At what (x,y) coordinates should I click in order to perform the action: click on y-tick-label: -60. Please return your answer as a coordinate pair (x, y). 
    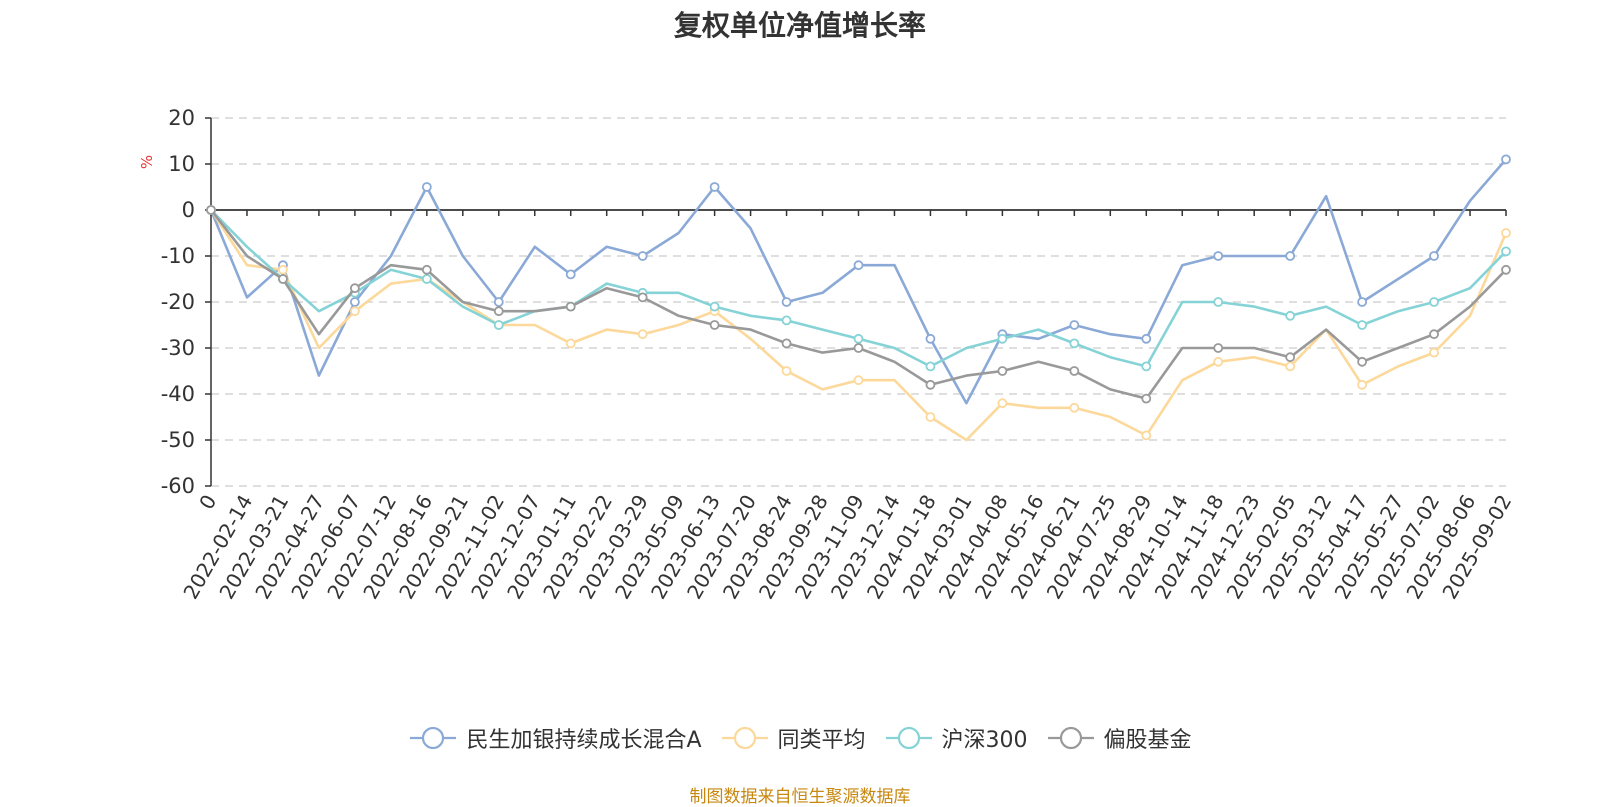
    Looking at the image, I should click on (178, 486).